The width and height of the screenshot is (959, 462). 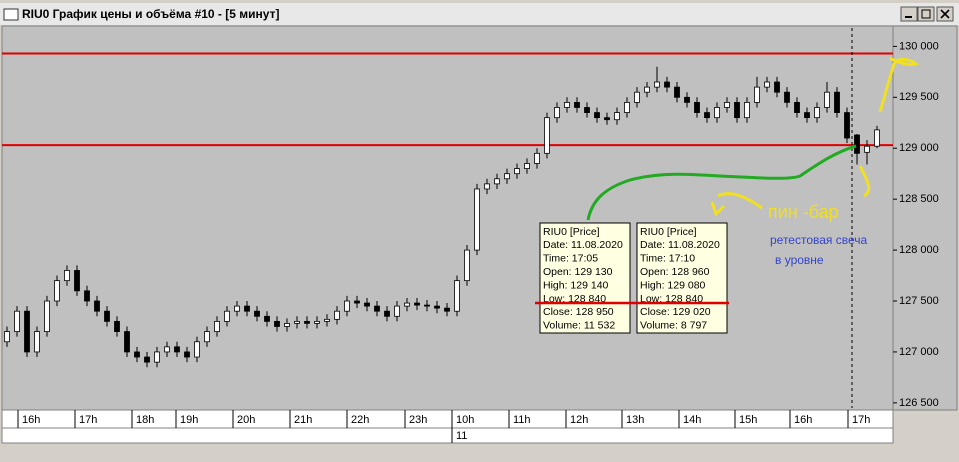 What do you see at coordinates (461, 436) in the screenshot?
I see `date-tick-label: 11` at bounding box center [461, 436].